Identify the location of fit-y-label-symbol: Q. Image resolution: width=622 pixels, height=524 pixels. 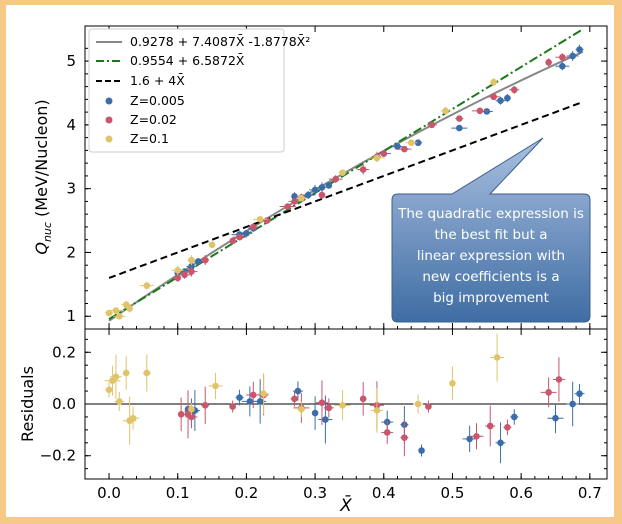
(41, 248).